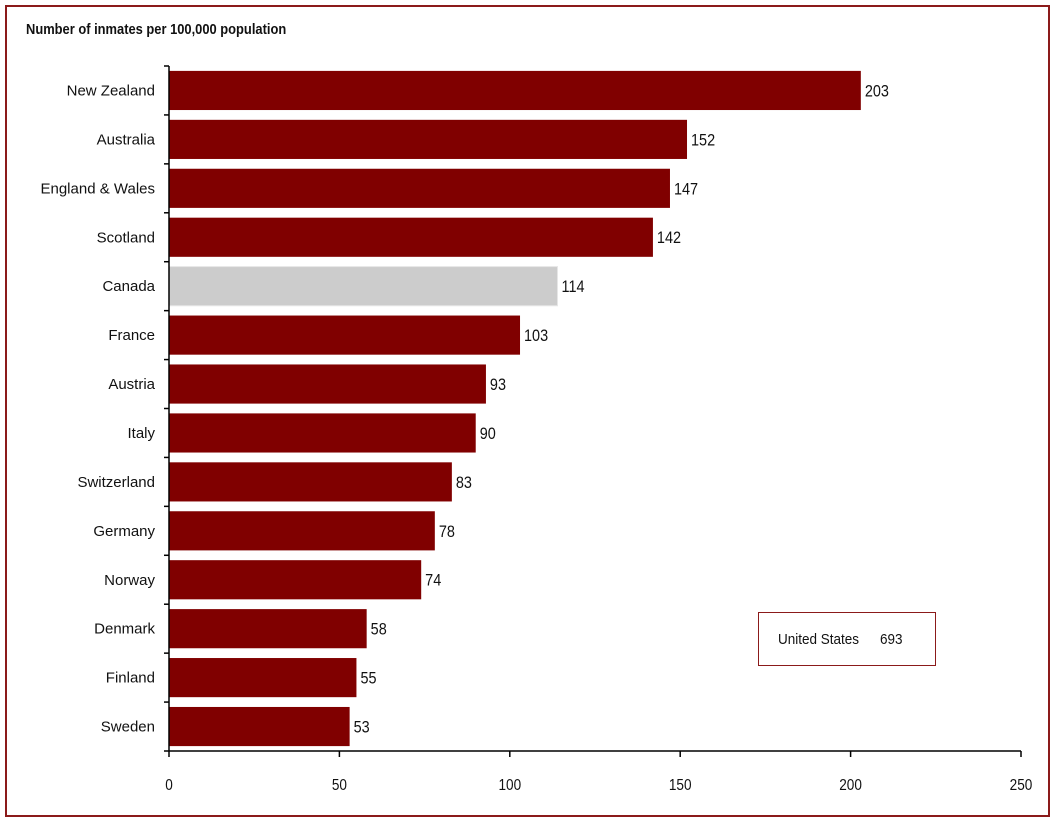 The image size is (1055, 822). What do you see at coordinates (850, 785) in the screenshot?
I see `x-tick-label: 200` at bounding box center [850, 785].